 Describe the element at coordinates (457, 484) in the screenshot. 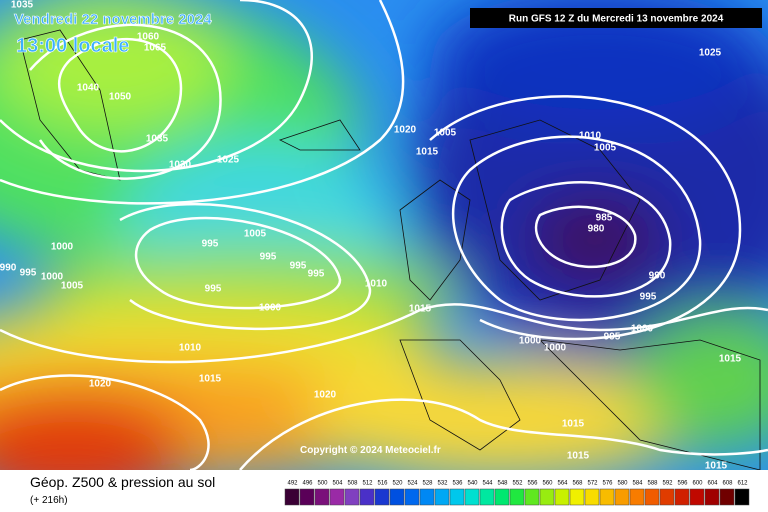

I see `scale-label: 536` at that location.